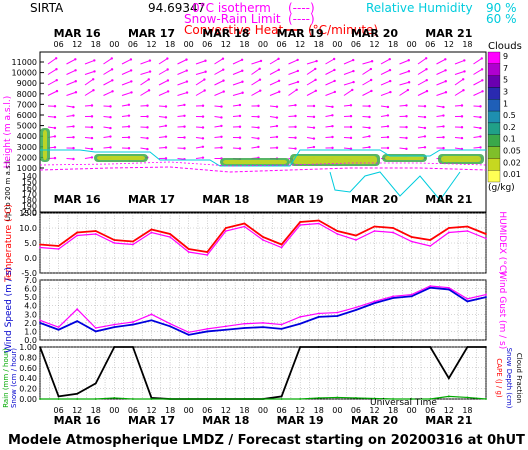 The height and width of the screenshot is (450, 528). Describe the element at coordinates (505, 46) in the screenshot. I see `colorbar-title: Clouds` at that location.